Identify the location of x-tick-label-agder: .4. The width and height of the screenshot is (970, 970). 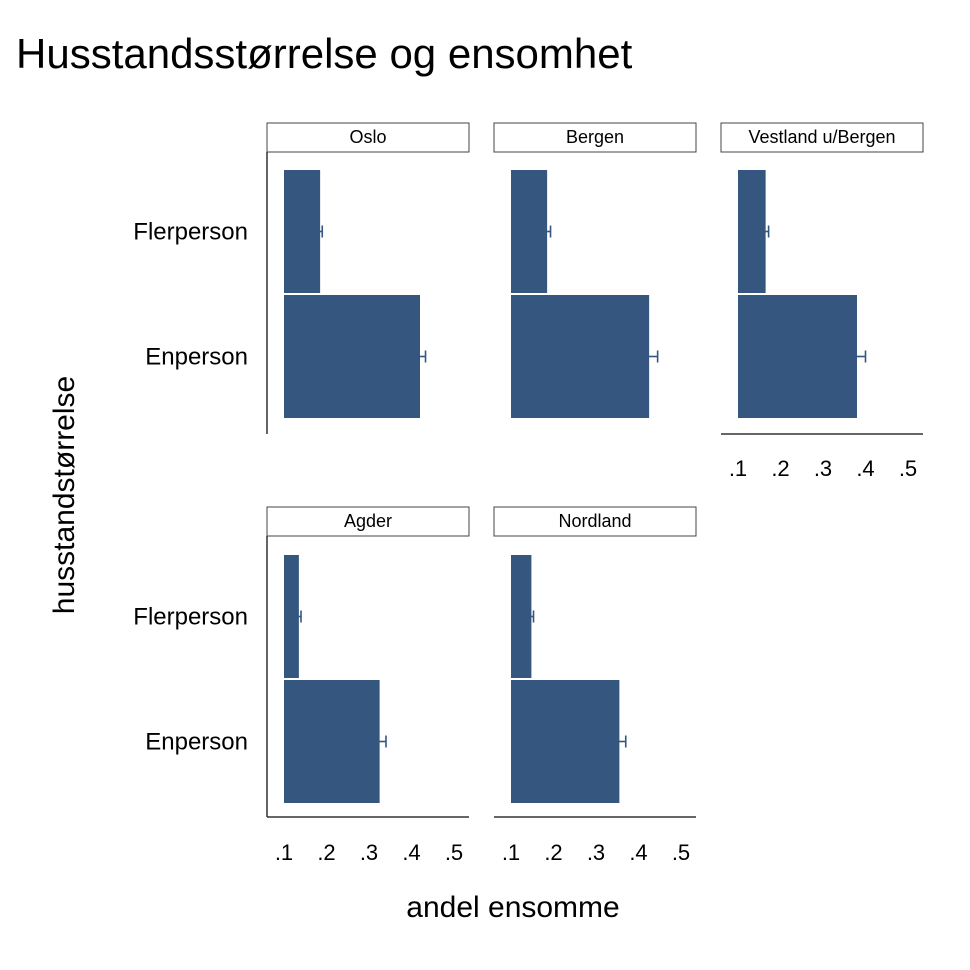
(411, 852).